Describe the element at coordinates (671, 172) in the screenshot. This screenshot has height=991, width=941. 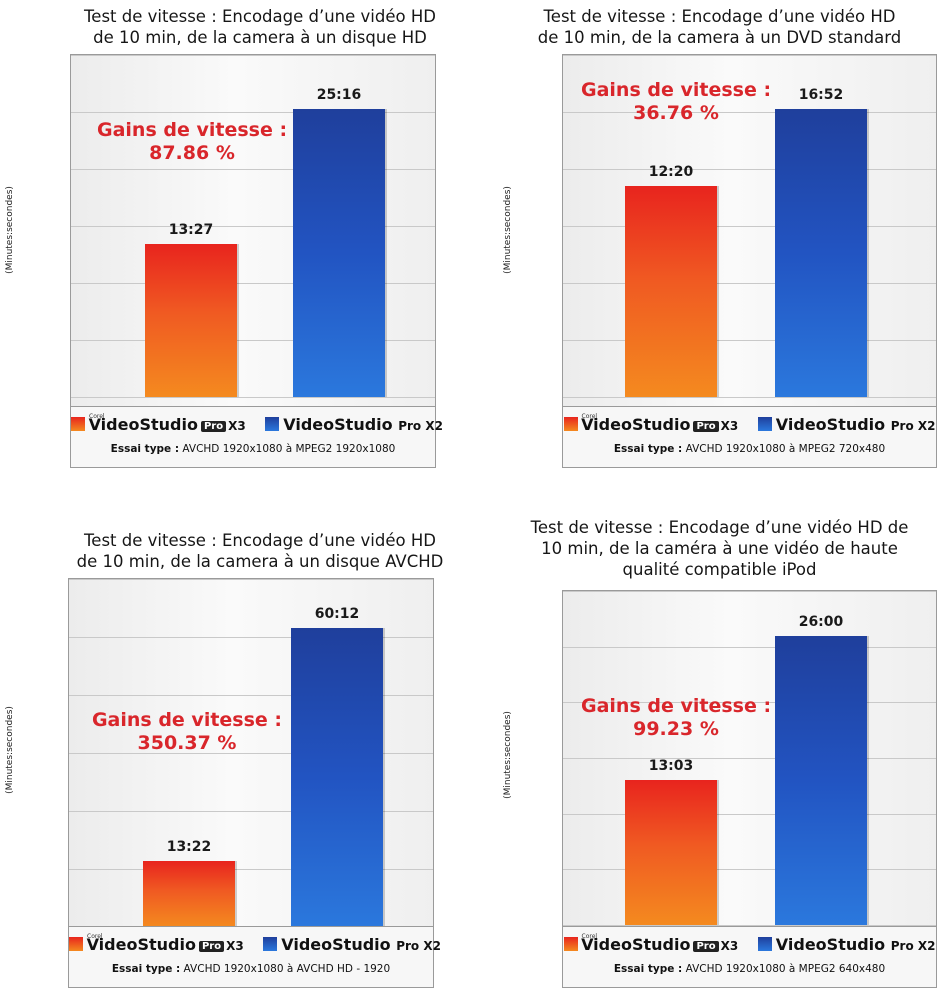
I see `bar-value-label: 12:20` at that location.